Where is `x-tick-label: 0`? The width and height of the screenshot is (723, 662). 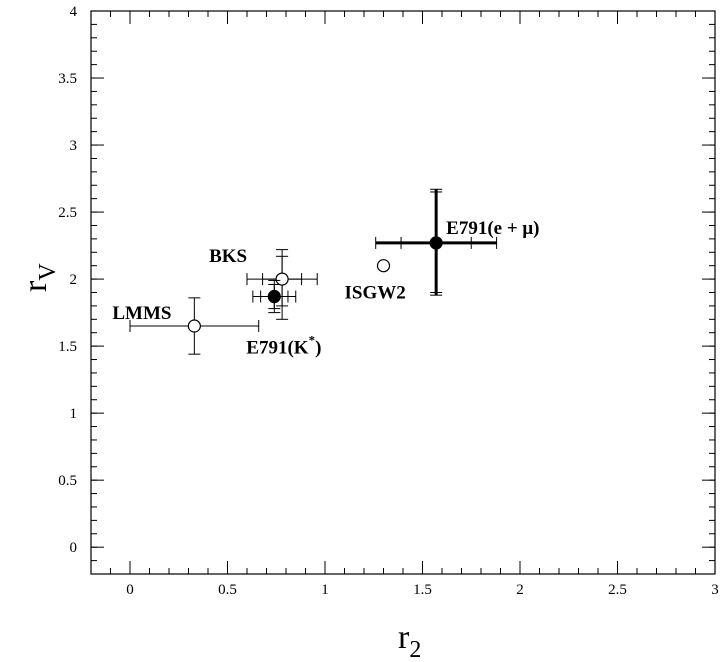
x-tick-label: 0 is located at coordinates (130, 590).